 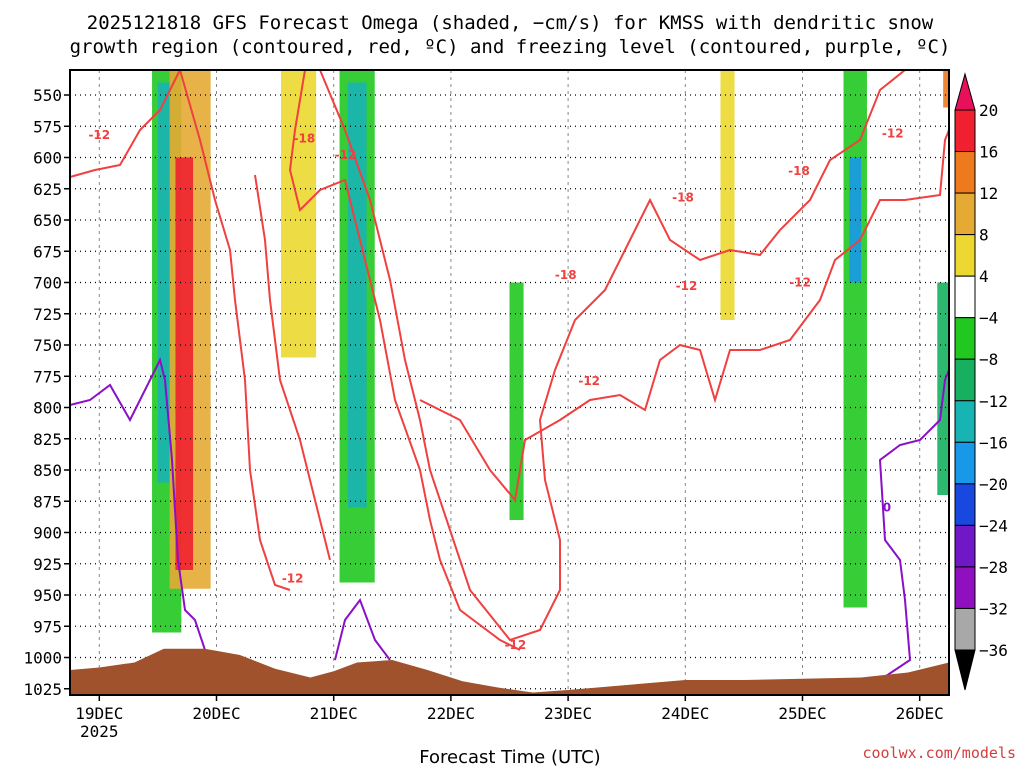 I want to click on x-axis-time: 19DEC 20DEC 21DEC 22DEC 23DEC 24DEC 25DEC 26DEC, so click(x=509, y=709).